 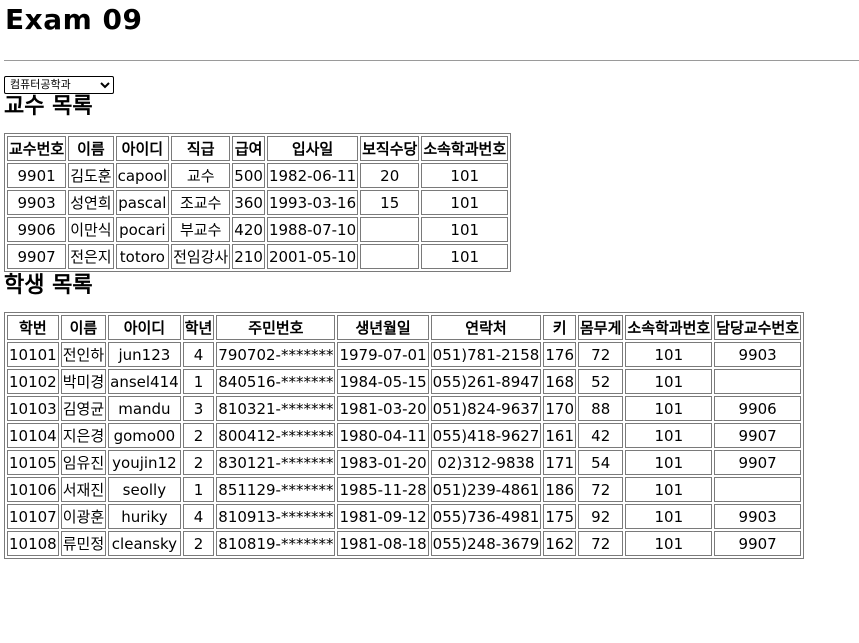 I want to click on student-table-cell: 전인하, so click(x=83, y=354).